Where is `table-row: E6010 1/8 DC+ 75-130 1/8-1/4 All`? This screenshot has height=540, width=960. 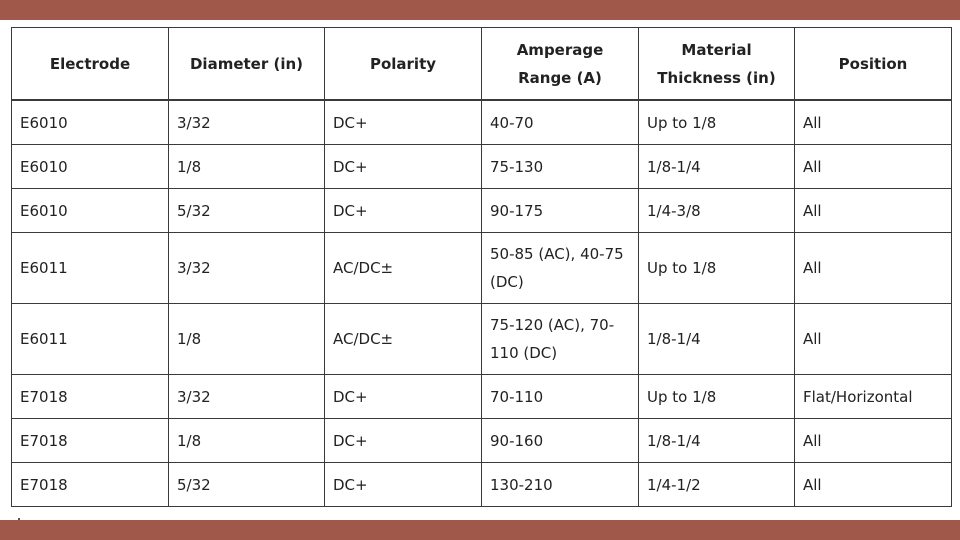 table-row: E6010 1/8 DC+ 75-130 1/8-1/4 All is located at coordinates (481, 166).